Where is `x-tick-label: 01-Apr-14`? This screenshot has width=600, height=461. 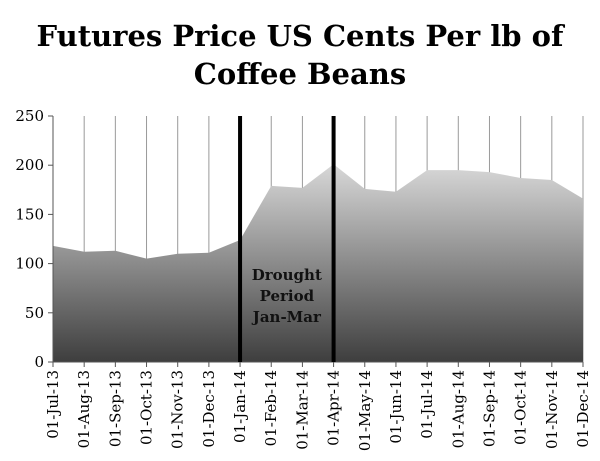 x-tick-label: 01-Apr-14 is located at coordinates (334, 408).